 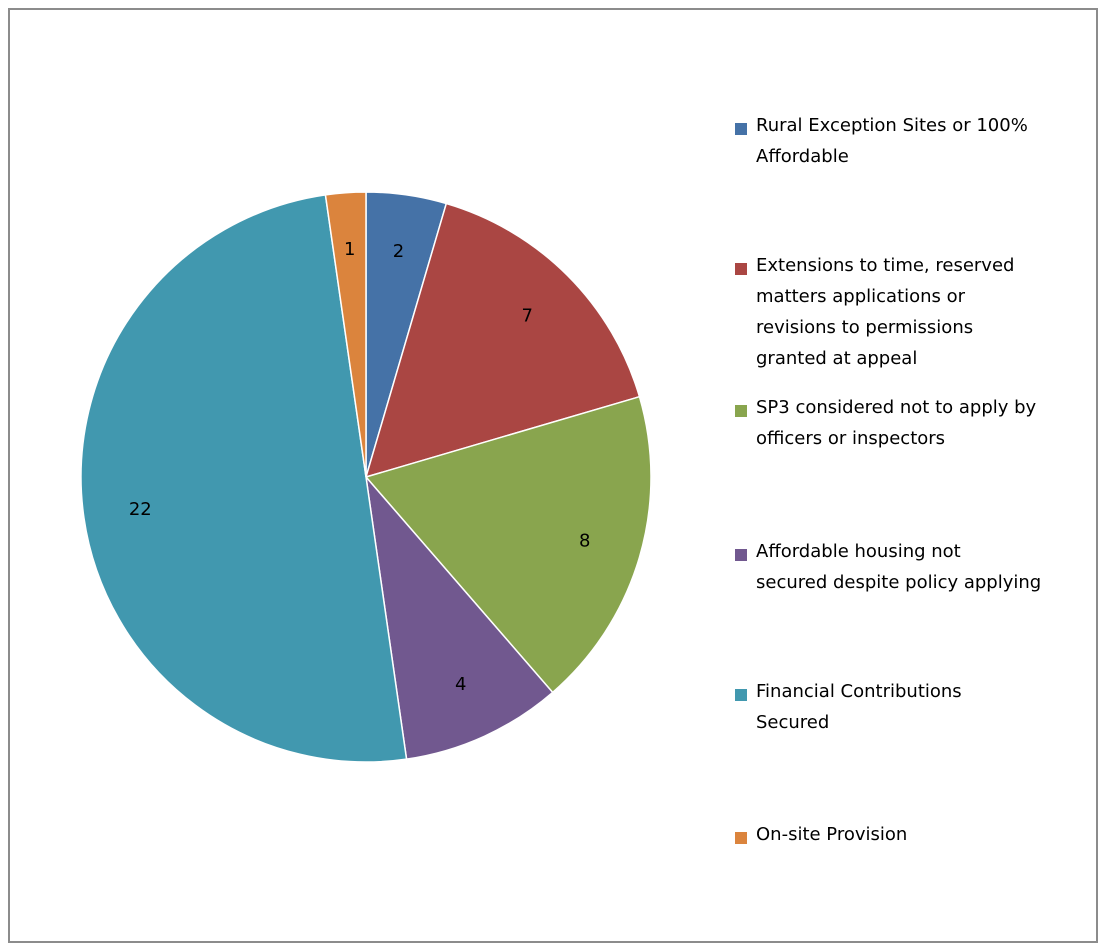 What do you see at coordinates (140, 509) in the screenshot?
I see `slice-value-label-5: 22` at bounding box center [140, 509].